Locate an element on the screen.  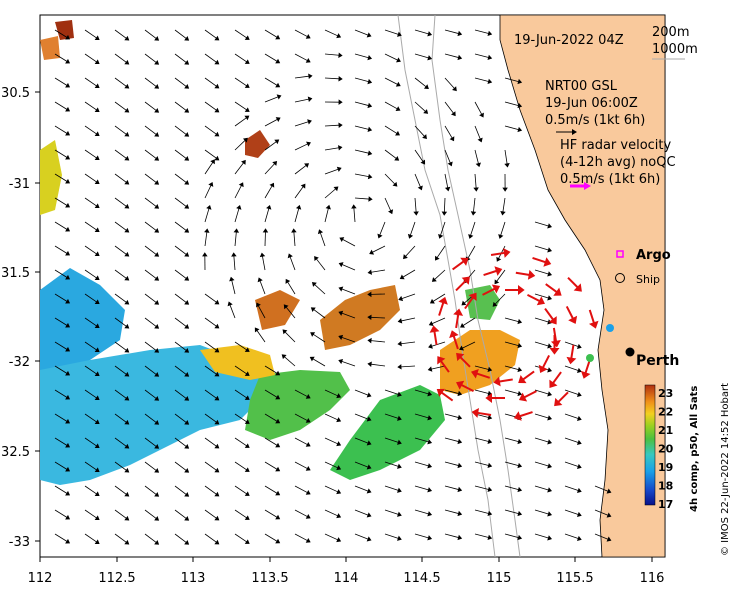
y-tick-label: 32.5 is located at coordinates (15, 452).